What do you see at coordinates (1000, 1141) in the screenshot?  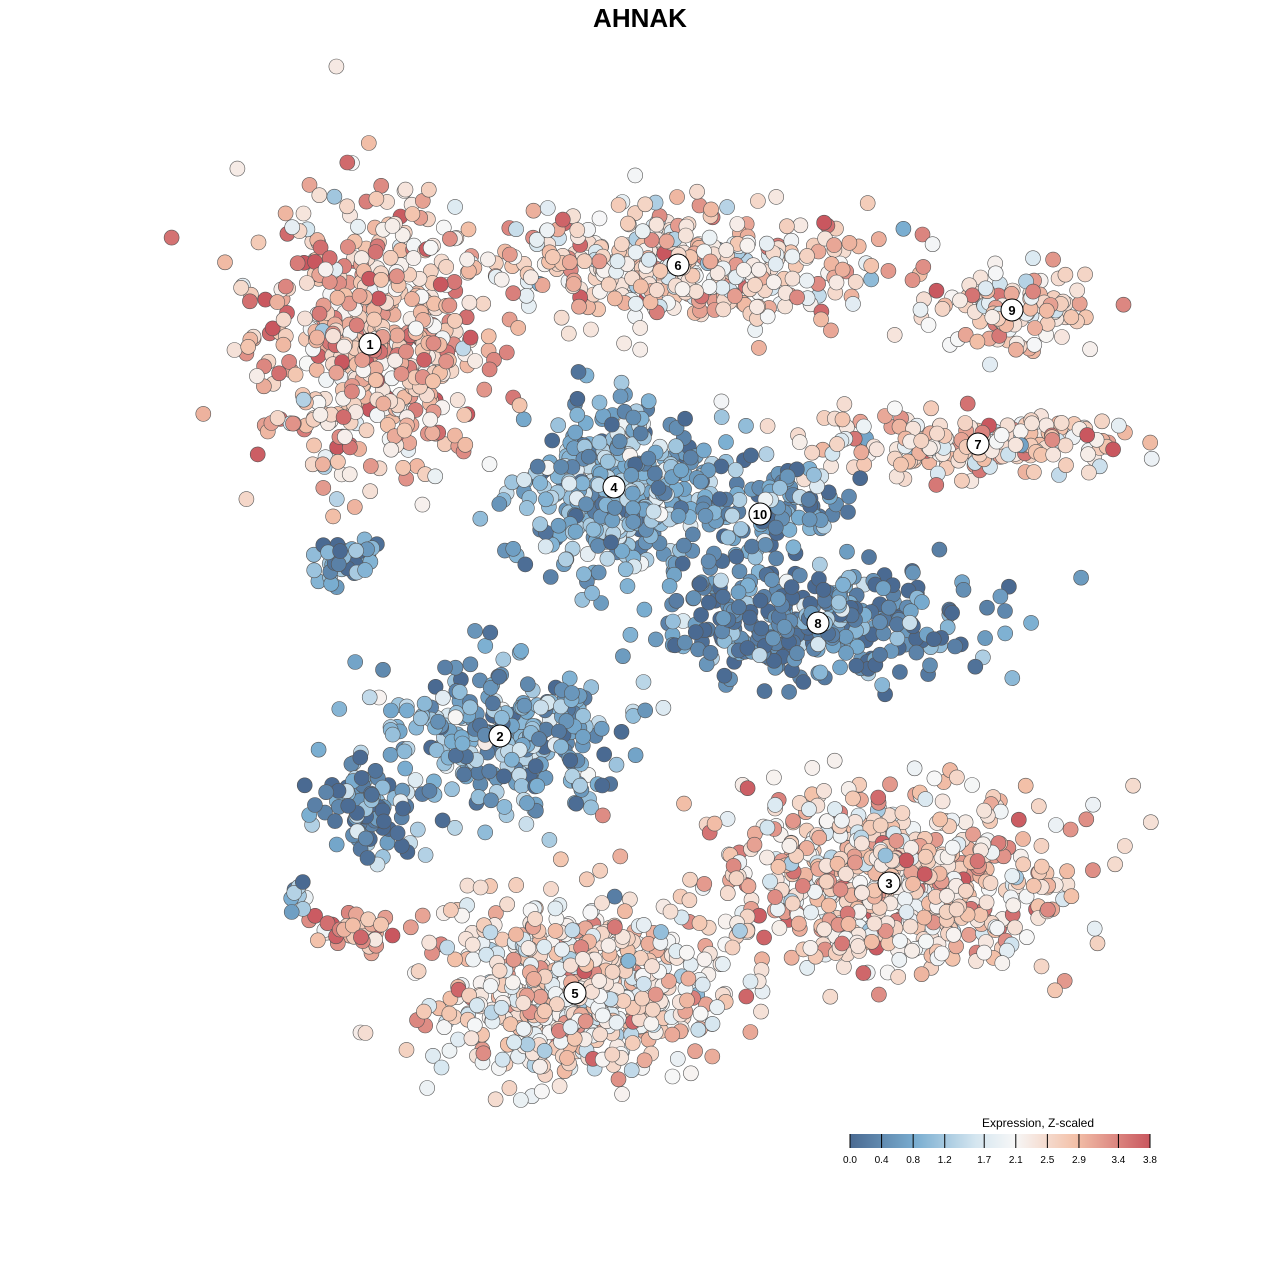 I see `legend-colorbar` at bounding box center [1000, 1141].